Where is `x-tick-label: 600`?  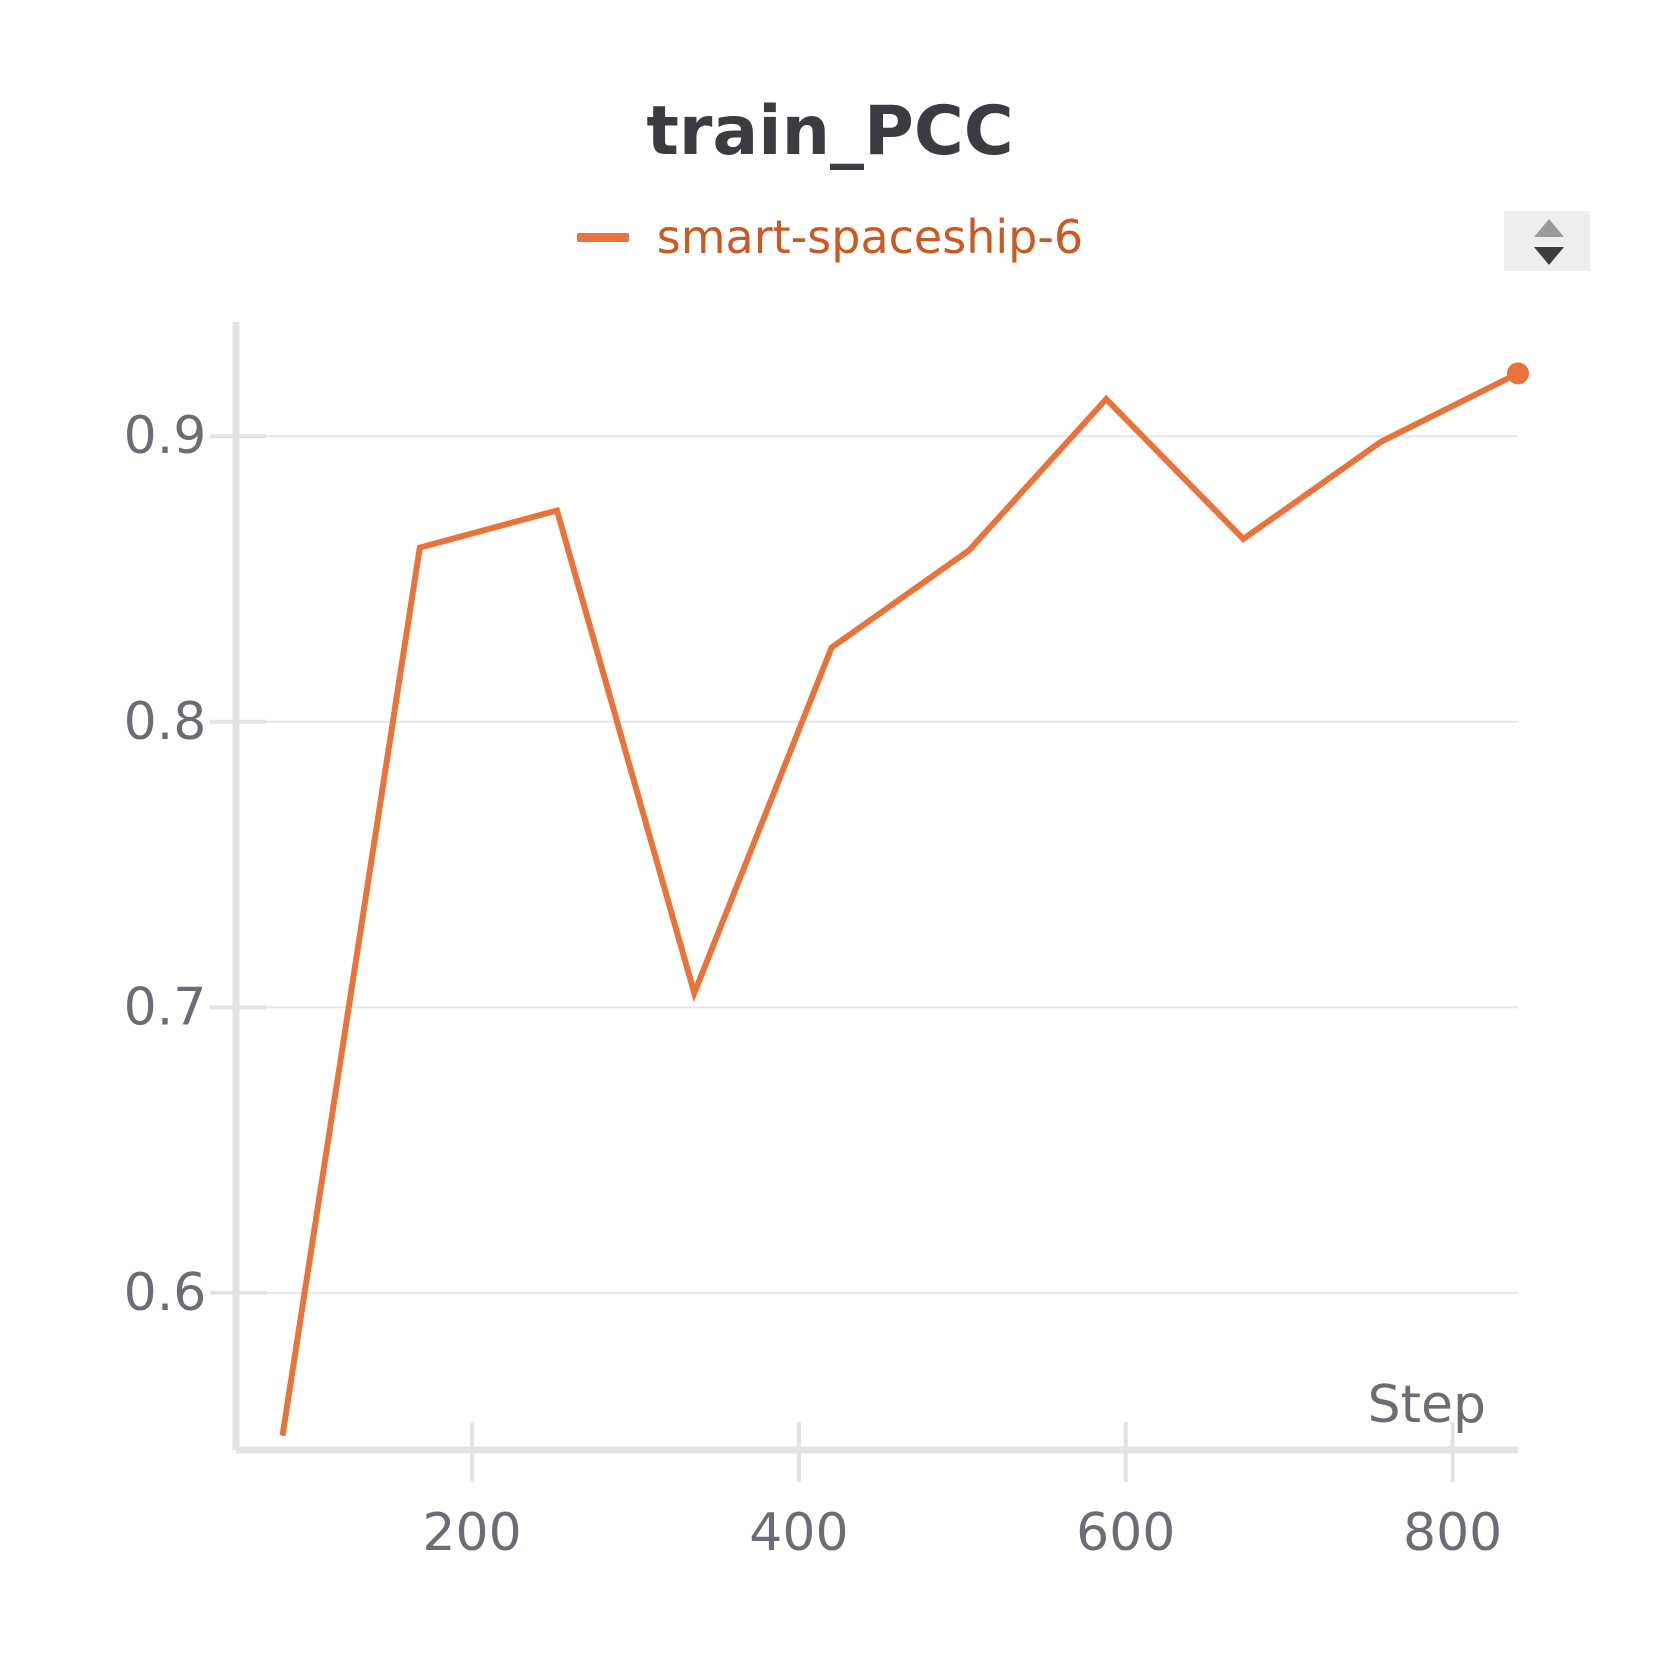
x-tick-label: 600 is located at coordinates (1125, 1533).